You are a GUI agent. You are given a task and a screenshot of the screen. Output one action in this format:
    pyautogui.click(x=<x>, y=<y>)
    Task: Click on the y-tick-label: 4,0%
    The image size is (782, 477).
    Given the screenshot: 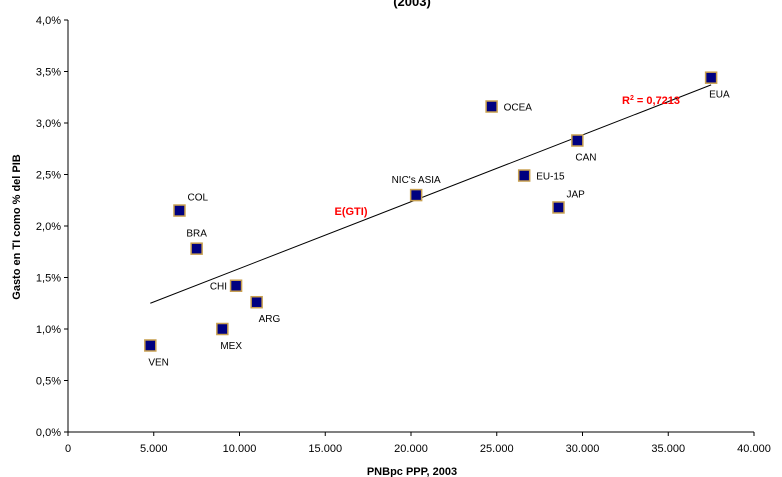 What is the action you would take?
    pyautogui.click(x=48, y=21)
    